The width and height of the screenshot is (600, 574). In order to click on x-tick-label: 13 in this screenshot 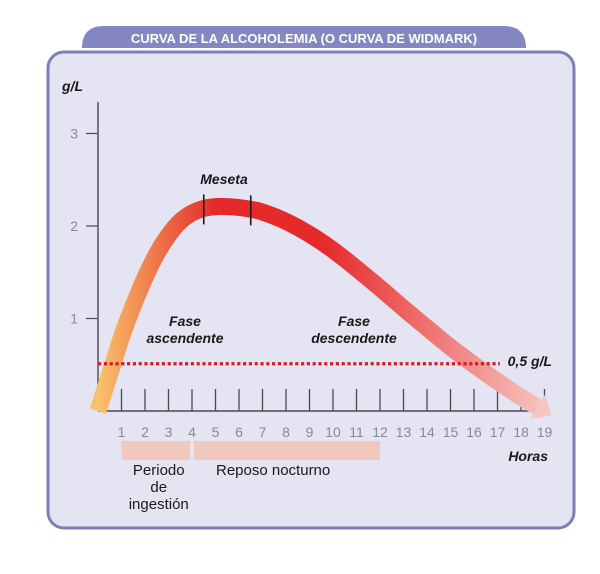, I will do `click(404, 432)`.